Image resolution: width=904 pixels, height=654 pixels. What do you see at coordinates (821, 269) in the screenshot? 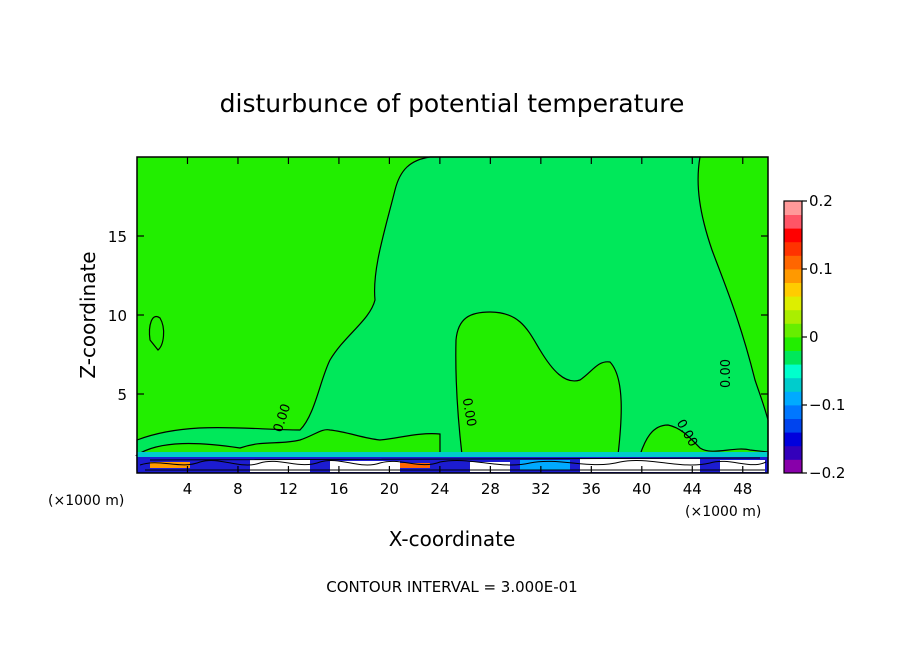
I see `colorbar-tick-label: 0.1` at bounding box center [821, 269].